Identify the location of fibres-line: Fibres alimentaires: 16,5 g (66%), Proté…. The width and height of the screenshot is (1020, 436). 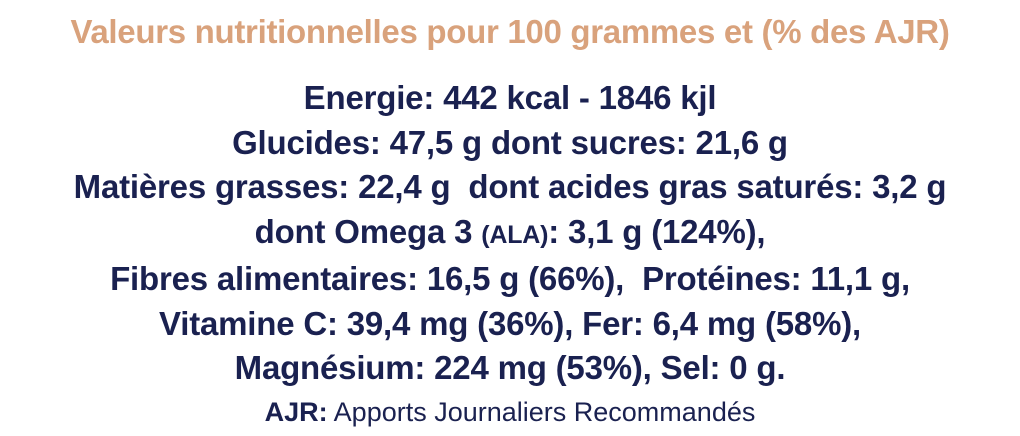
(510, 278).